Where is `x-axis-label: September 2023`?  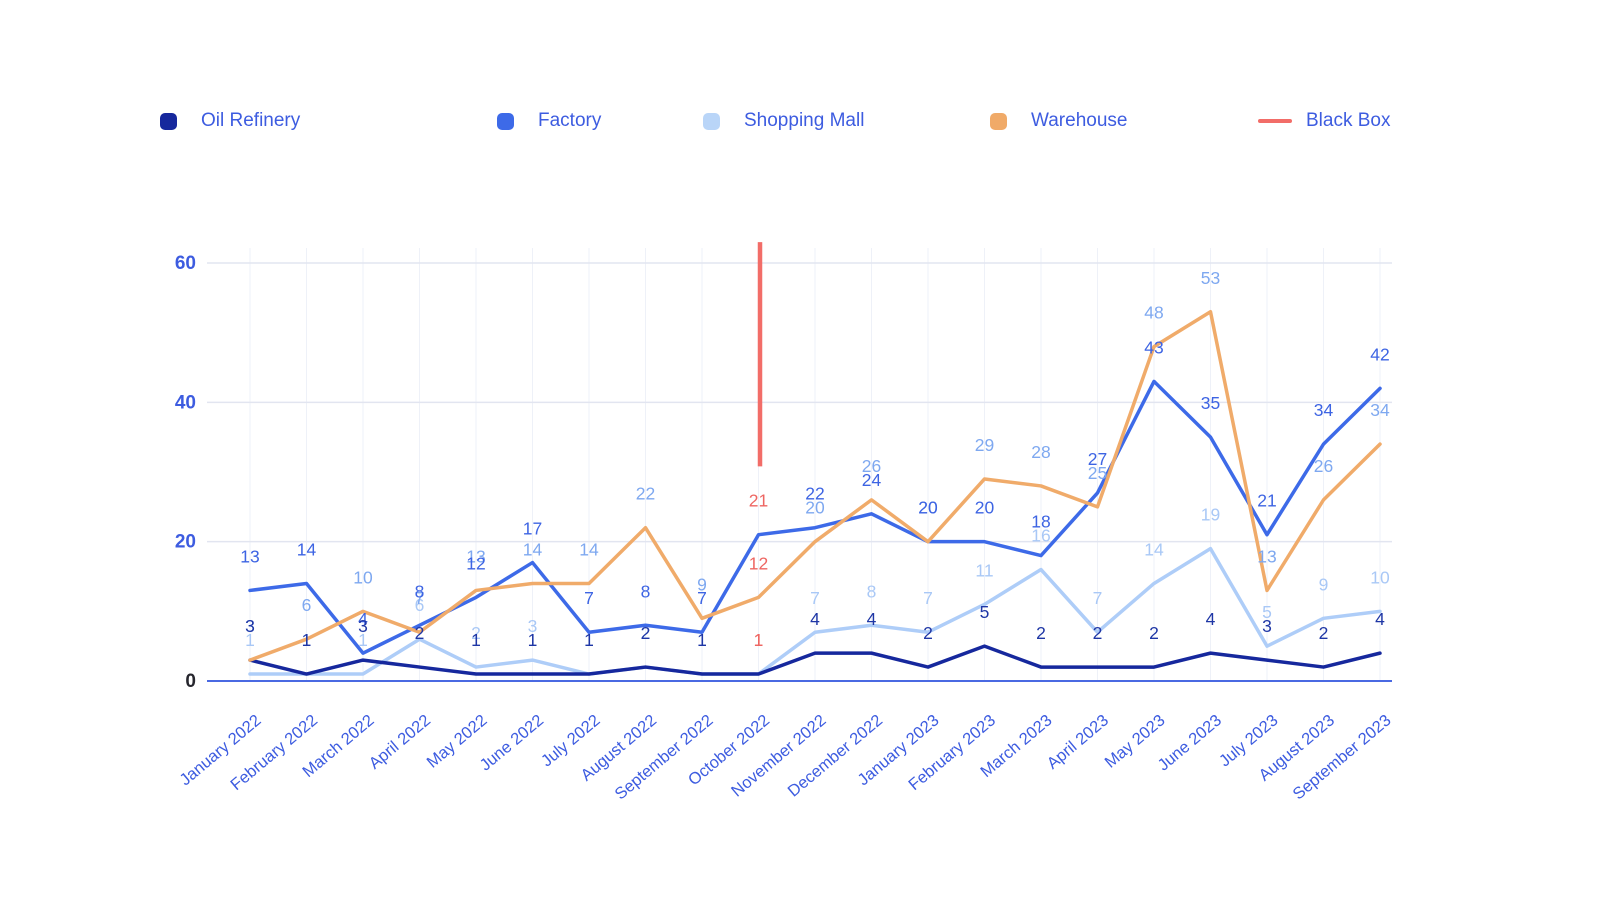 x-axis-label: September 2023 is located at coordinates (1342, 757).